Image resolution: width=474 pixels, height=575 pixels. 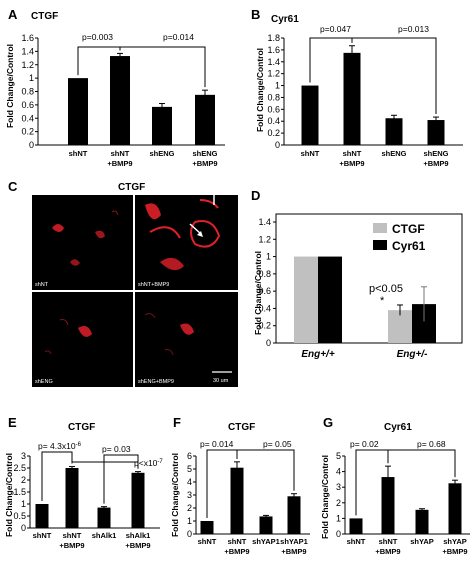 I want to click on micrograph-shnt: shNT, so click(x=82, y=242).